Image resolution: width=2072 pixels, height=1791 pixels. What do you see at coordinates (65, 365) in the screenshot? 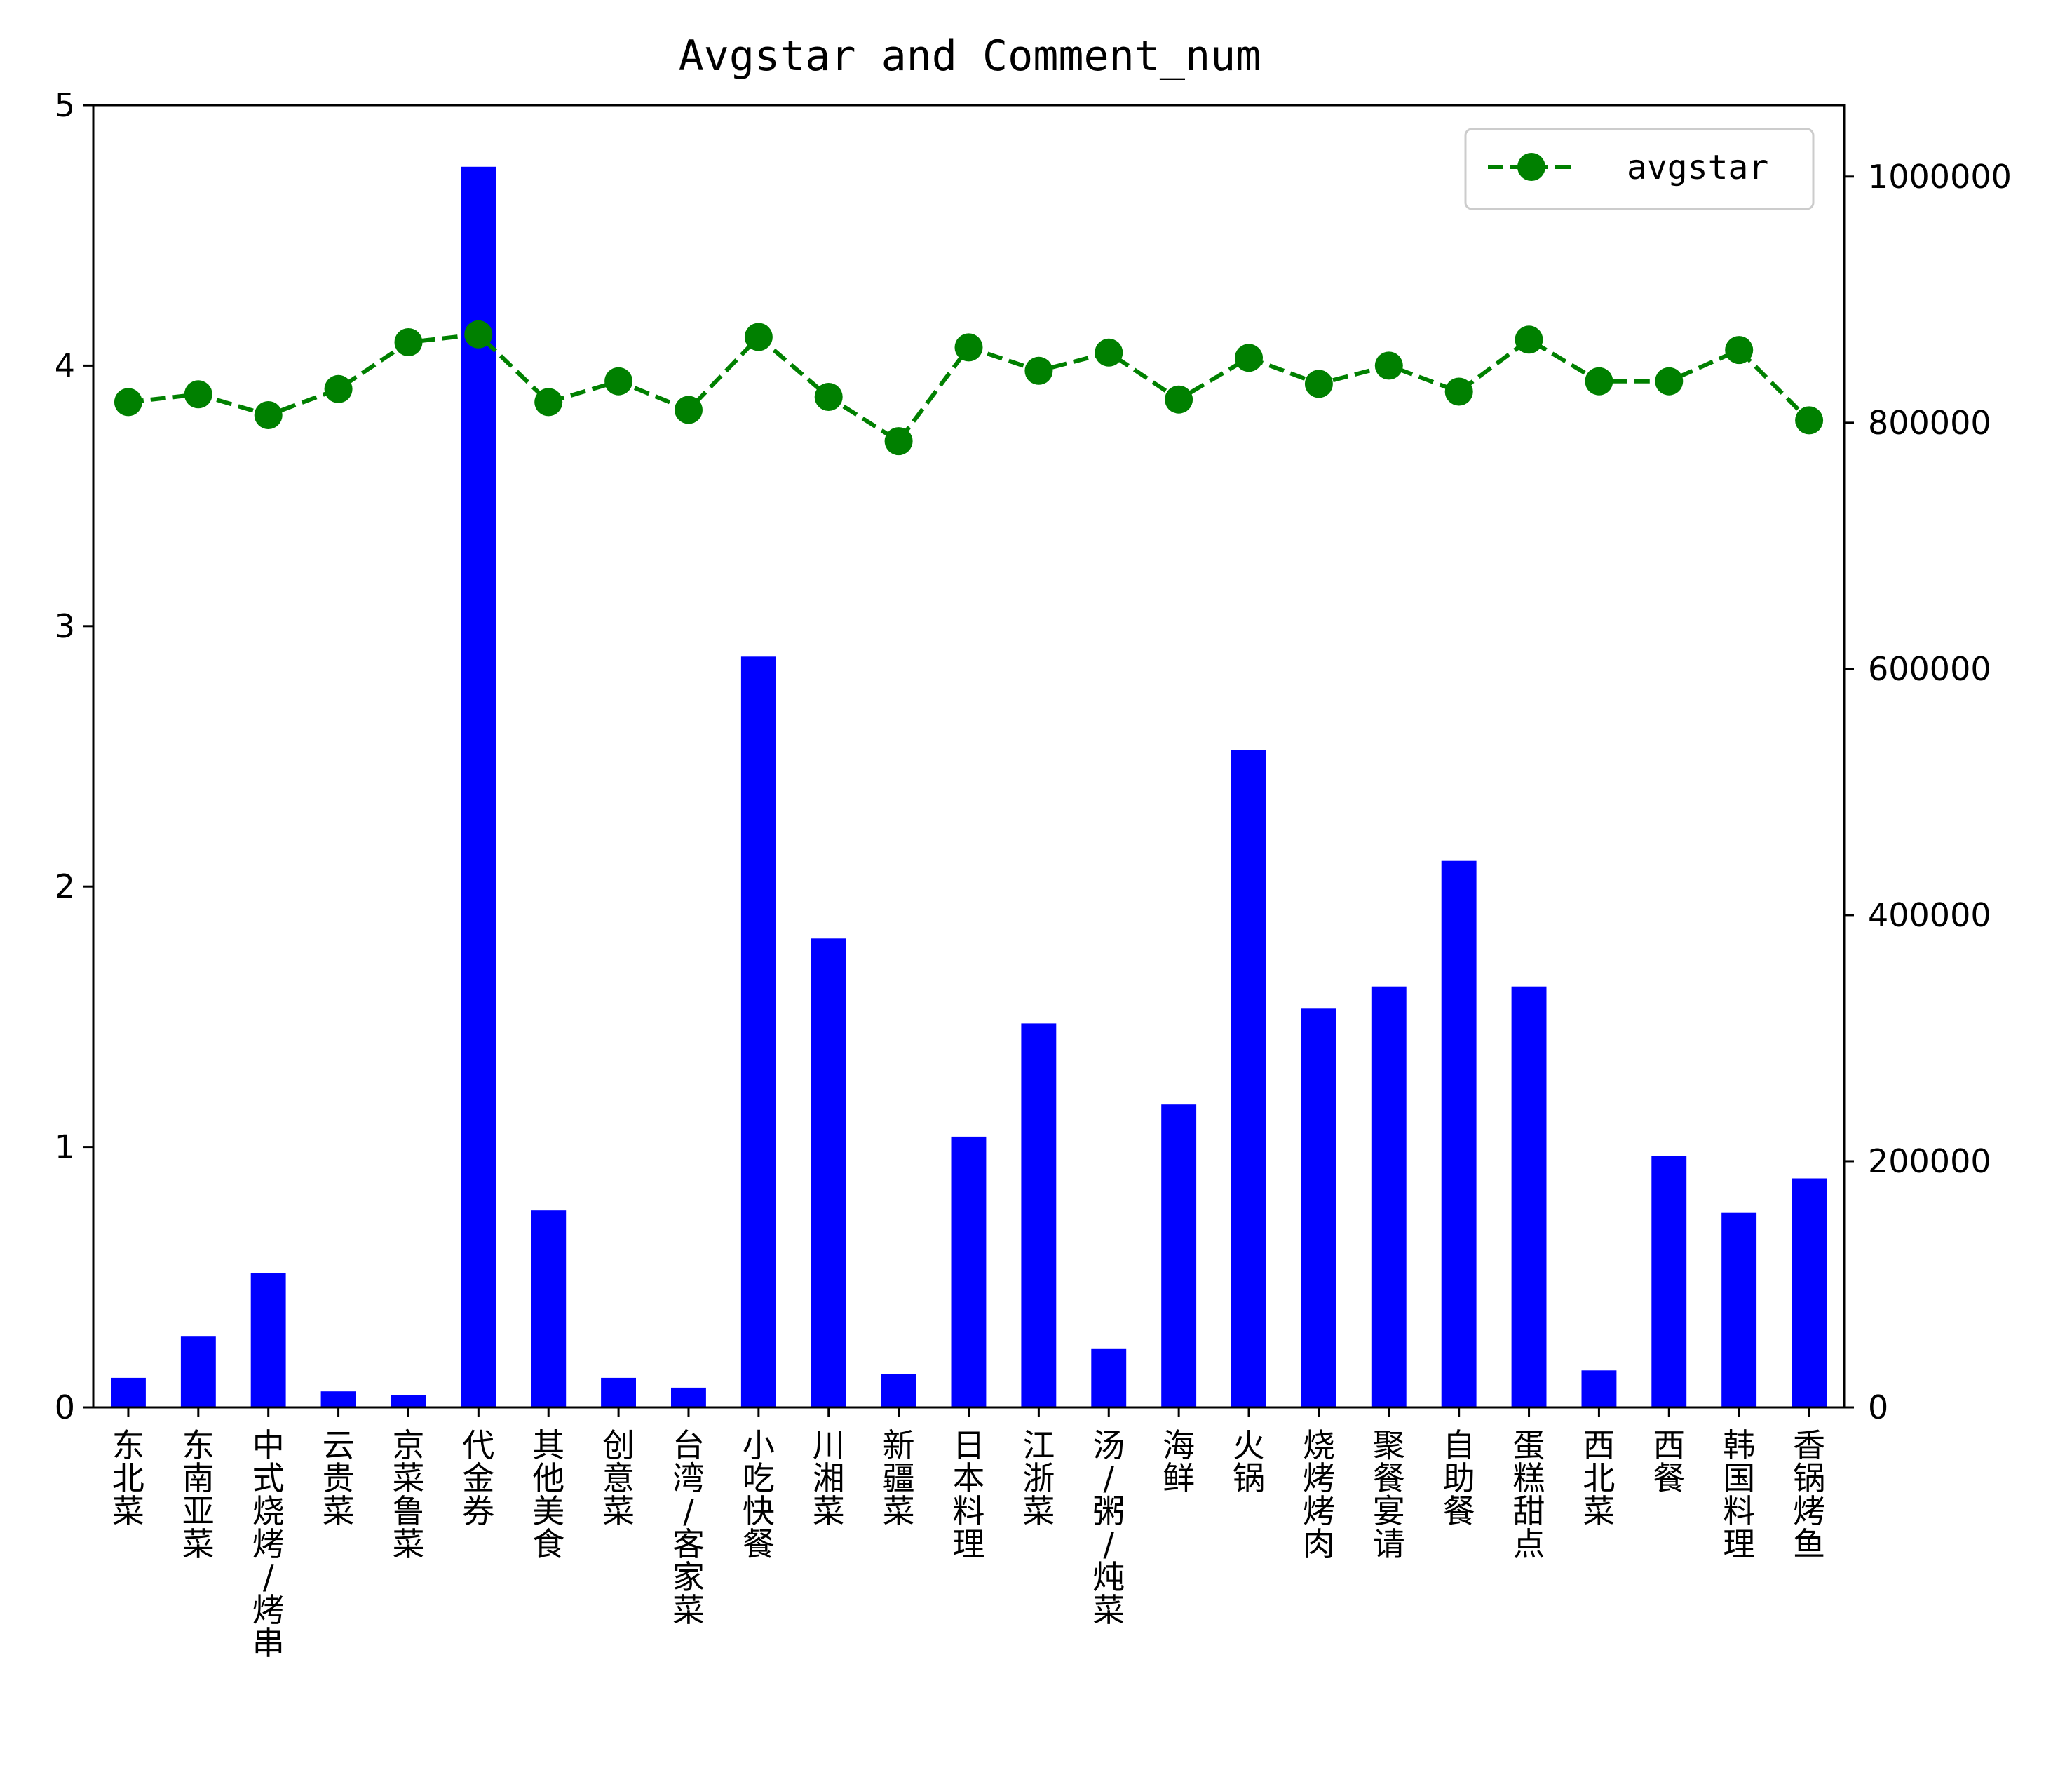
I see `left-tick-label: 4` at bounding box center [65, 365].